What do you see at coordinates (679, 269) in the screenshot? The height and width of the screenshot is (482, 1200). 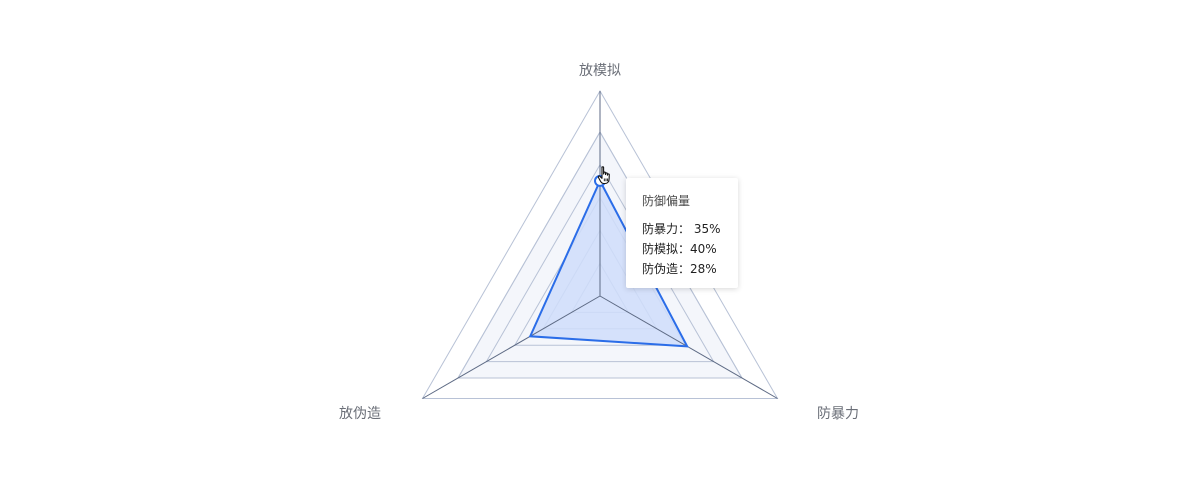 I see `tooltip-row: 防伪造：28%` at bounding box center [679, 269].